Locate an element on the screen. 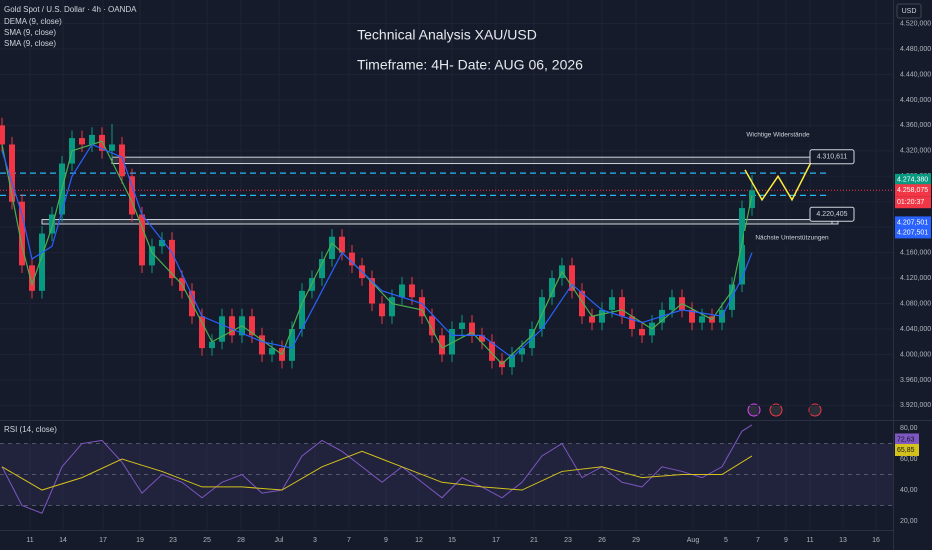  x-tick-label: 5 is located at coordinates (726, 540).